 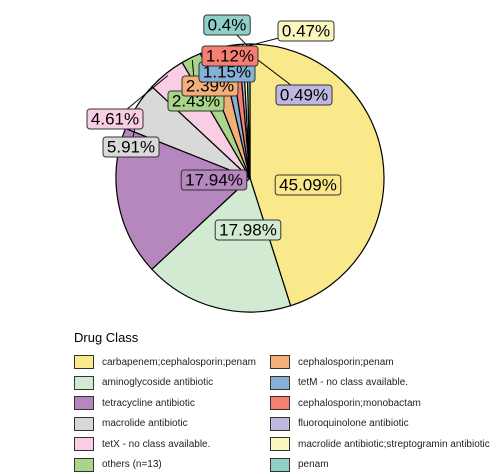 I want to click on legend-item-others-n-13: others (n=13), so click(x=172, y=465).